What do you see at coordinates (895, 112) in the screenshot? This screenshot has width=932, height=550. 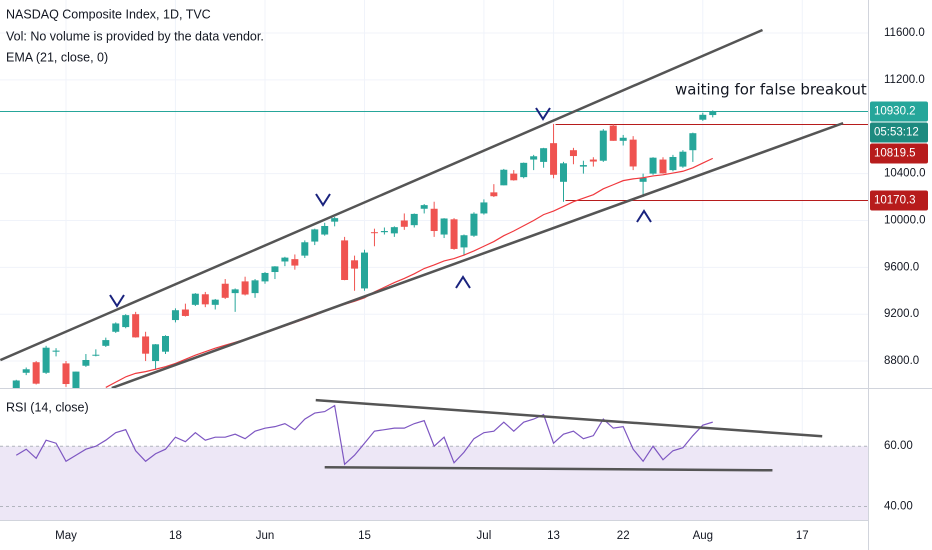 I see `price-label: 10930.2` at bounding box center [895, 112].